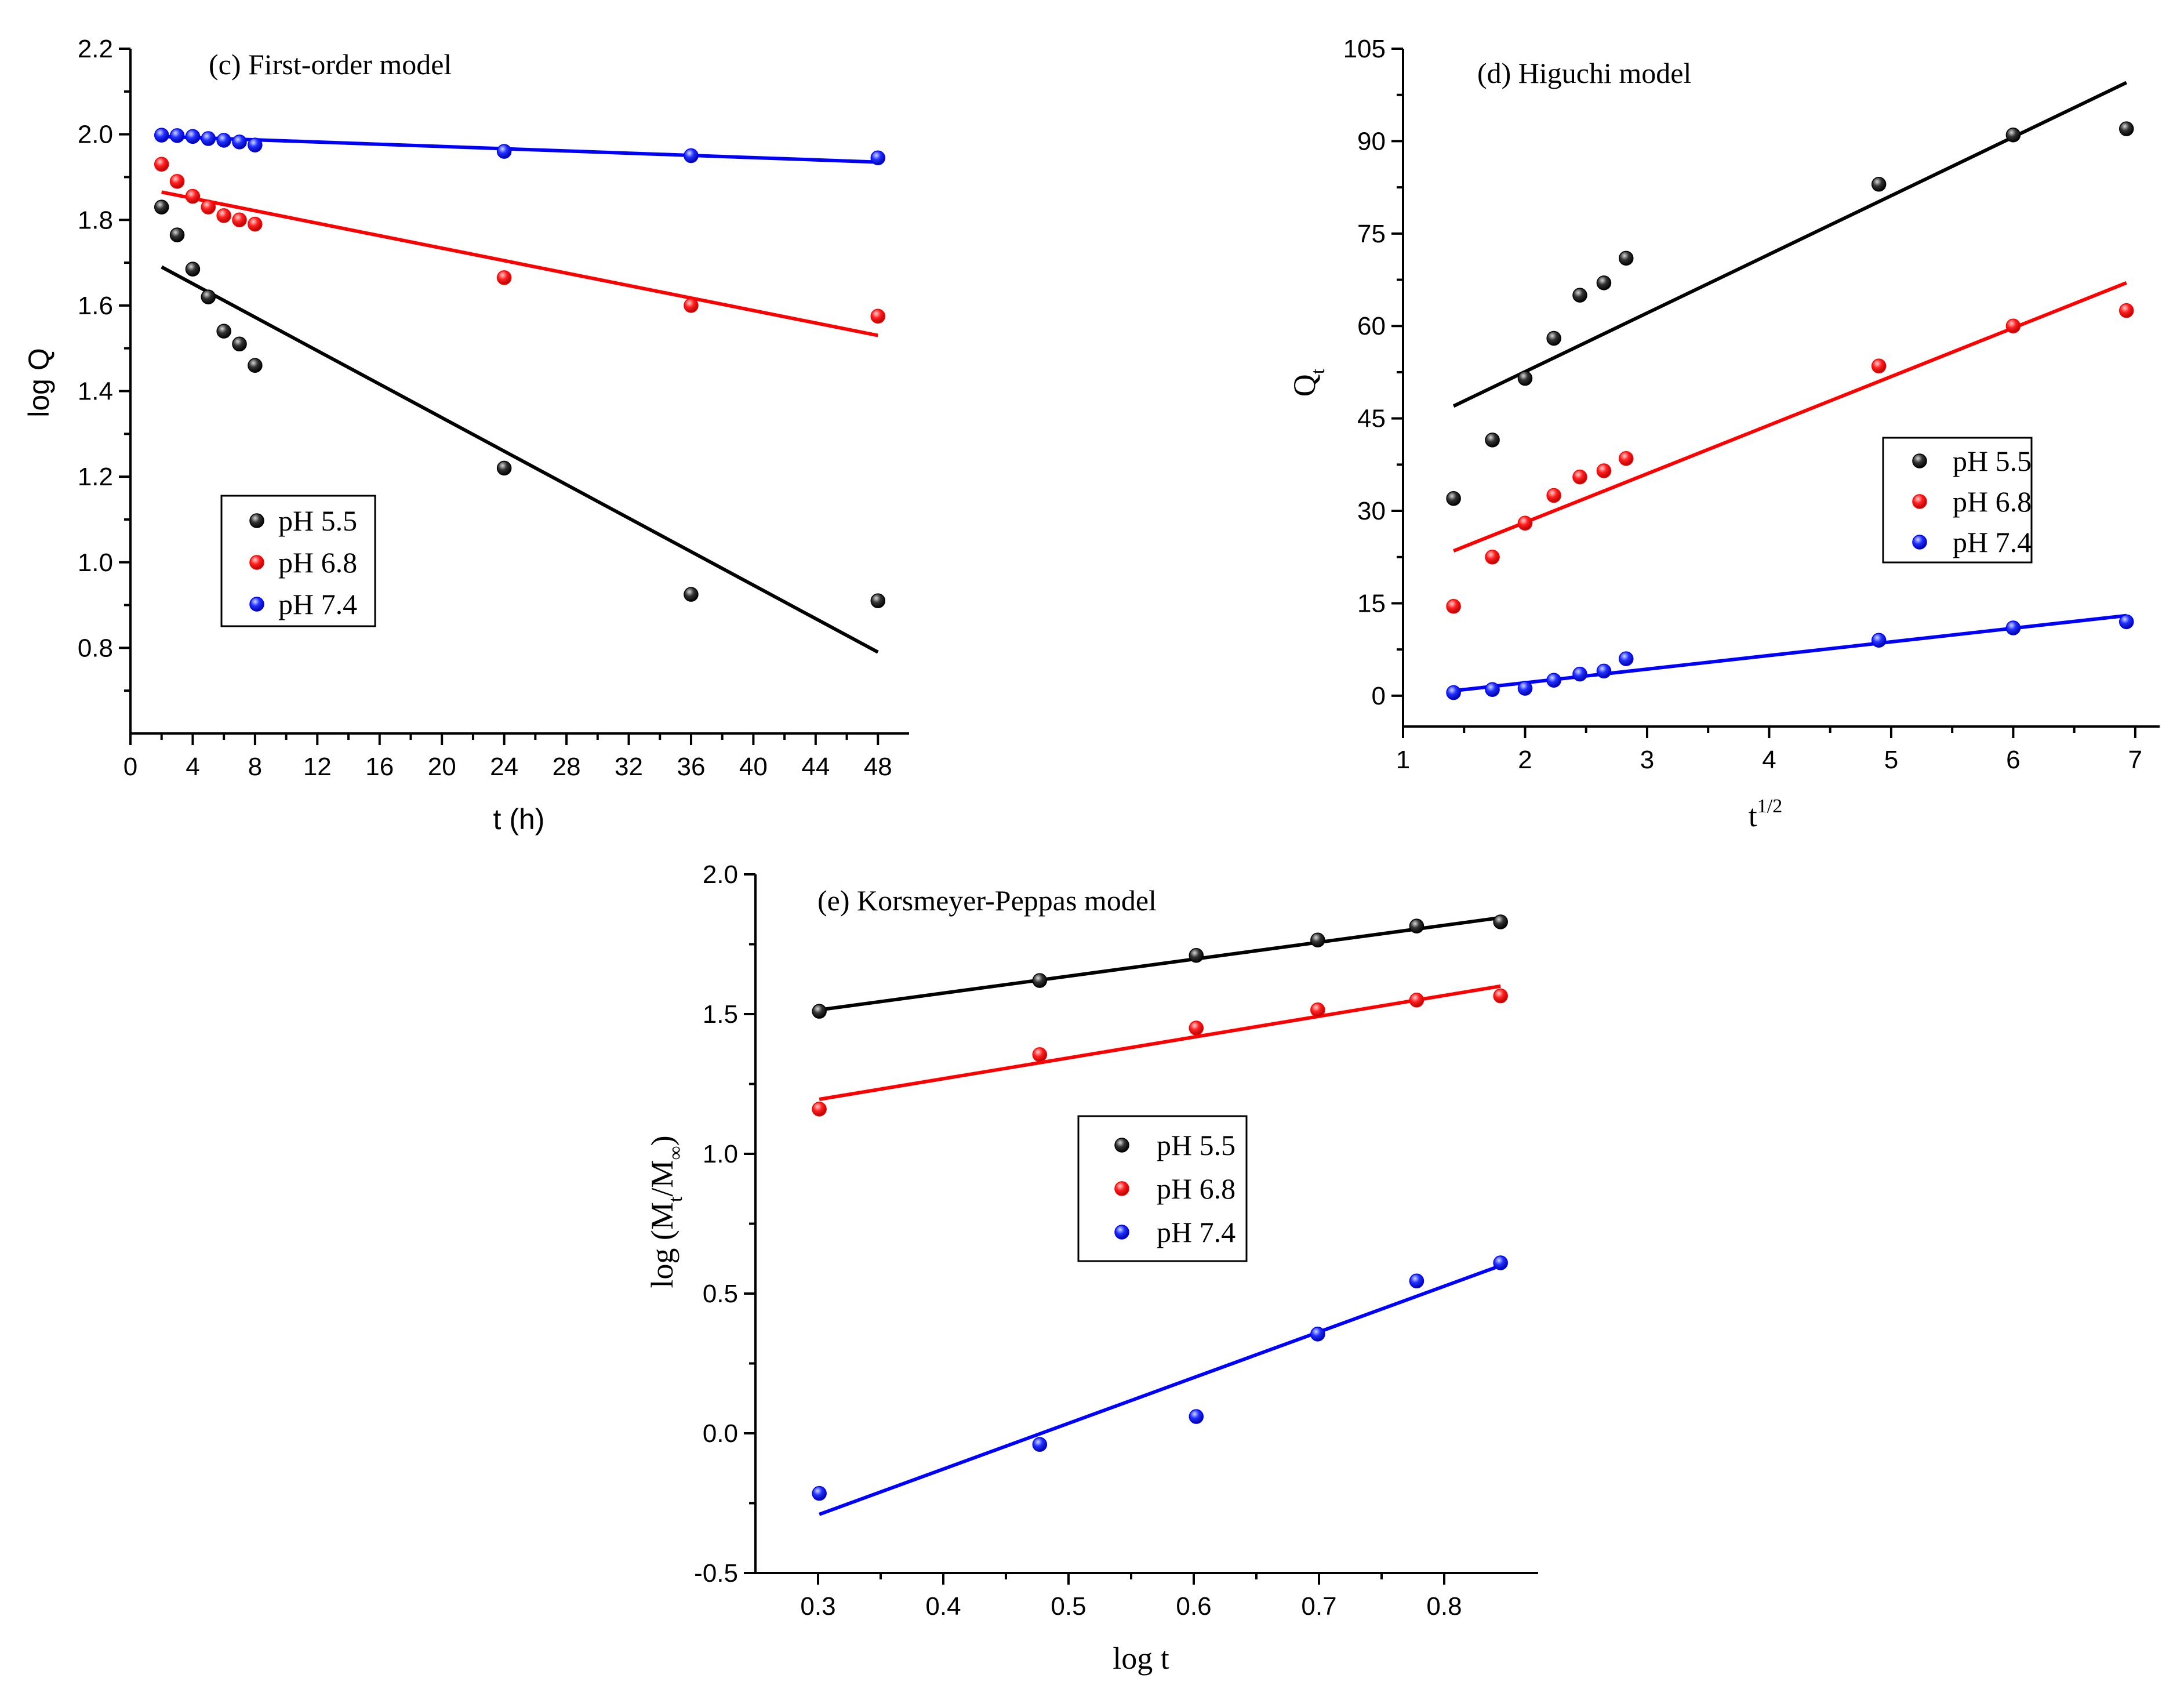  Describe the element at coordinates (943, 1606) in the screenshot. I see `x-tick-label: 0.4` at that location.